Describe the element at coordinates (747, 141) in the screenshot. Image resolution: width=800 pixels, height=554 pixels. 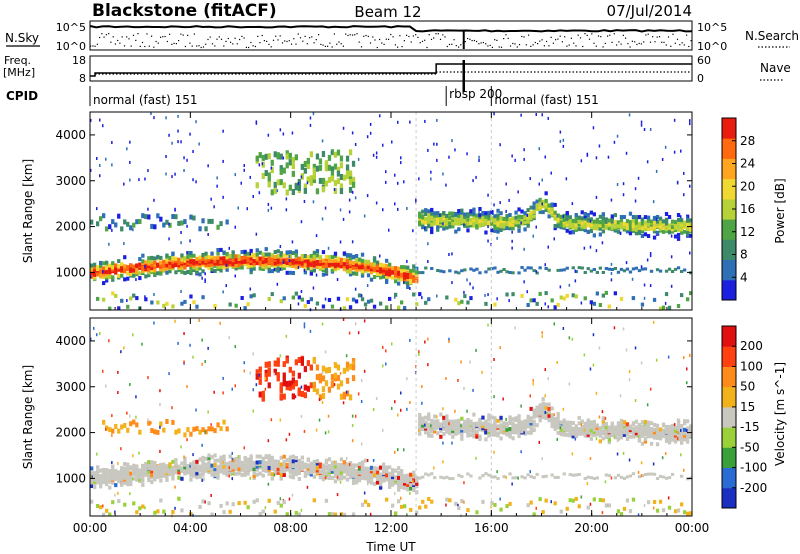
I see `colorbar-tick-label: 28` at that location.